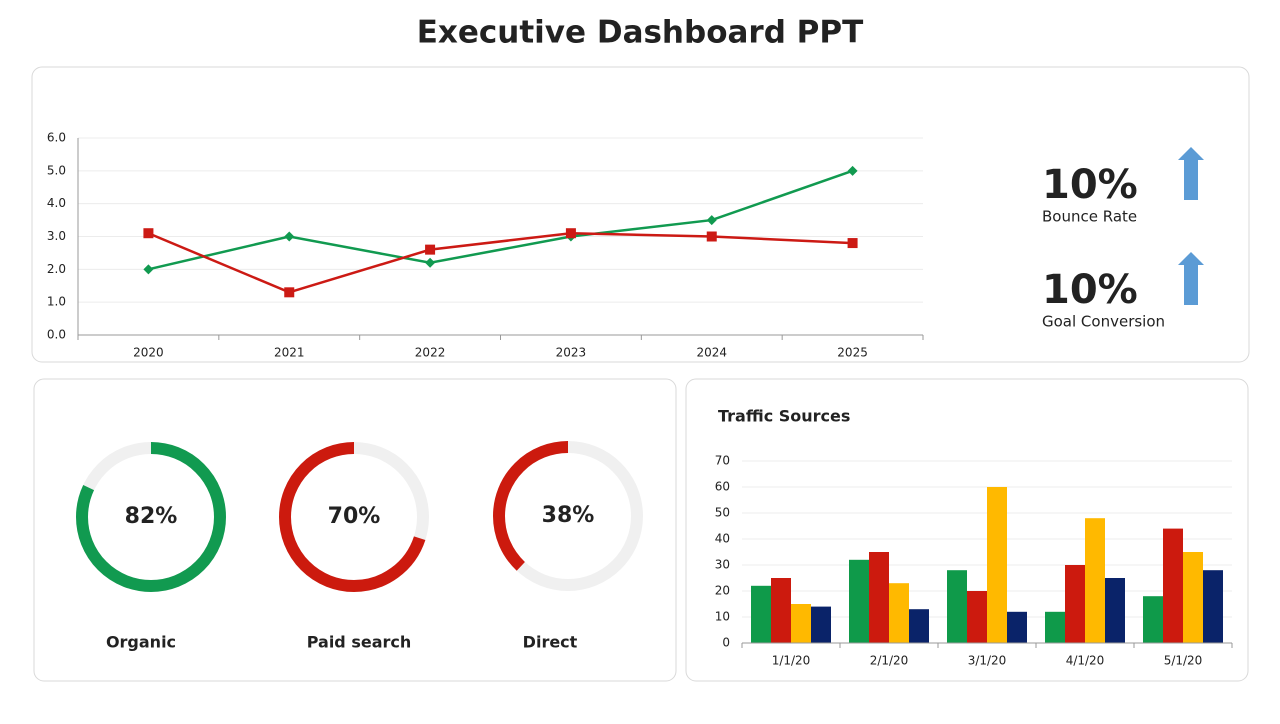 The image size is (1280, 724). What do you see at coordinates (722, 539) in the screenshot?
I see `y-tick-label: 40` at bounding box center [722, 539].